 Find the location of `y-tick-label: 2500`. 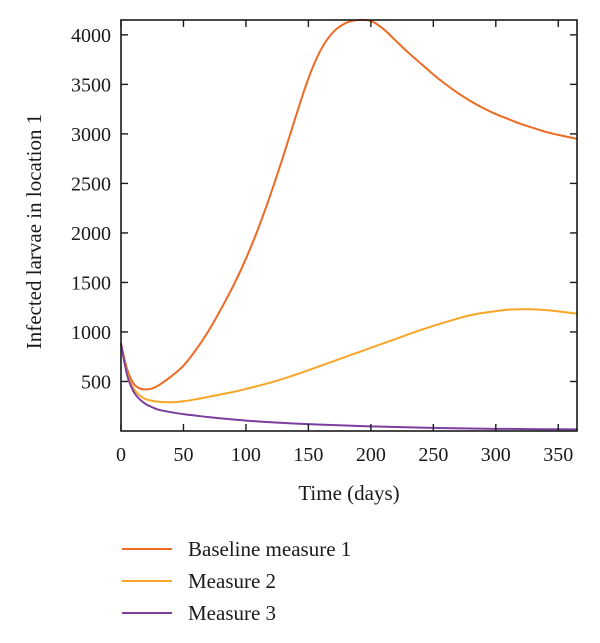

y-tick-label: 2500 is located at coordinates (91, 184).